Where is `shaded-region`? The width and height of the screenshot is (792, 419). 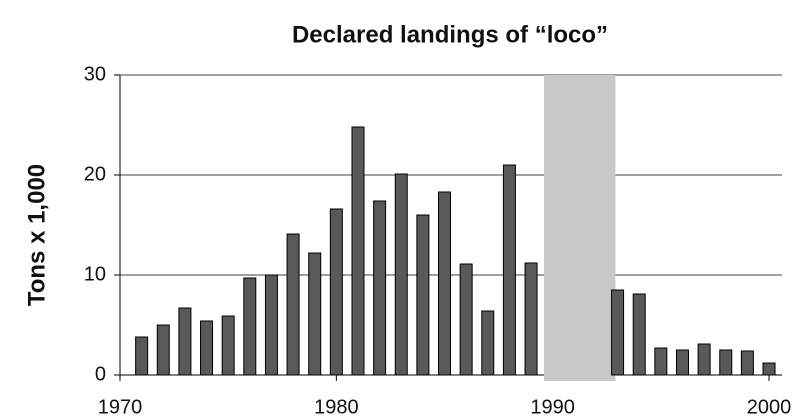
shaded-region is located at coordinates (580, 228).